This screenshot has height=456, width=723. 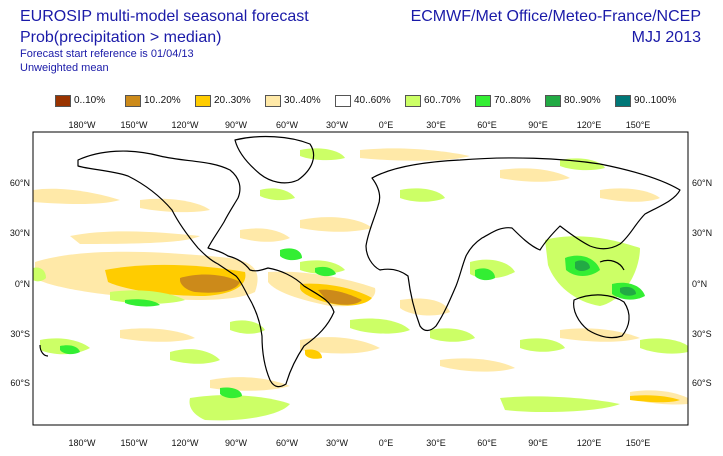 What do you see at coordinates (605, 278) in the screenshot?
I see `very-strong-above-median-areas` at bounding box center [605, 278].